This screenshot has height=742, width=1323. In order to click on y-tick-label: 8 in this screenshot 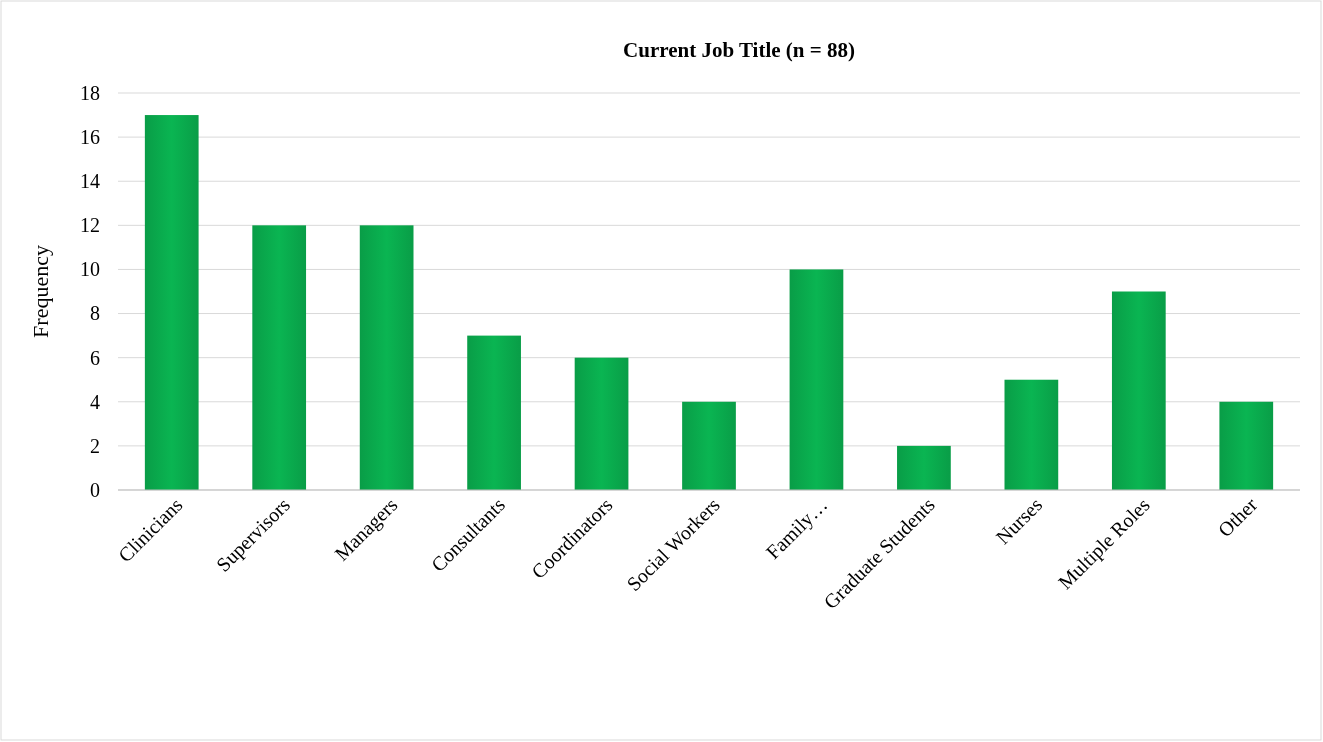, I will do `click(95, 313)`.